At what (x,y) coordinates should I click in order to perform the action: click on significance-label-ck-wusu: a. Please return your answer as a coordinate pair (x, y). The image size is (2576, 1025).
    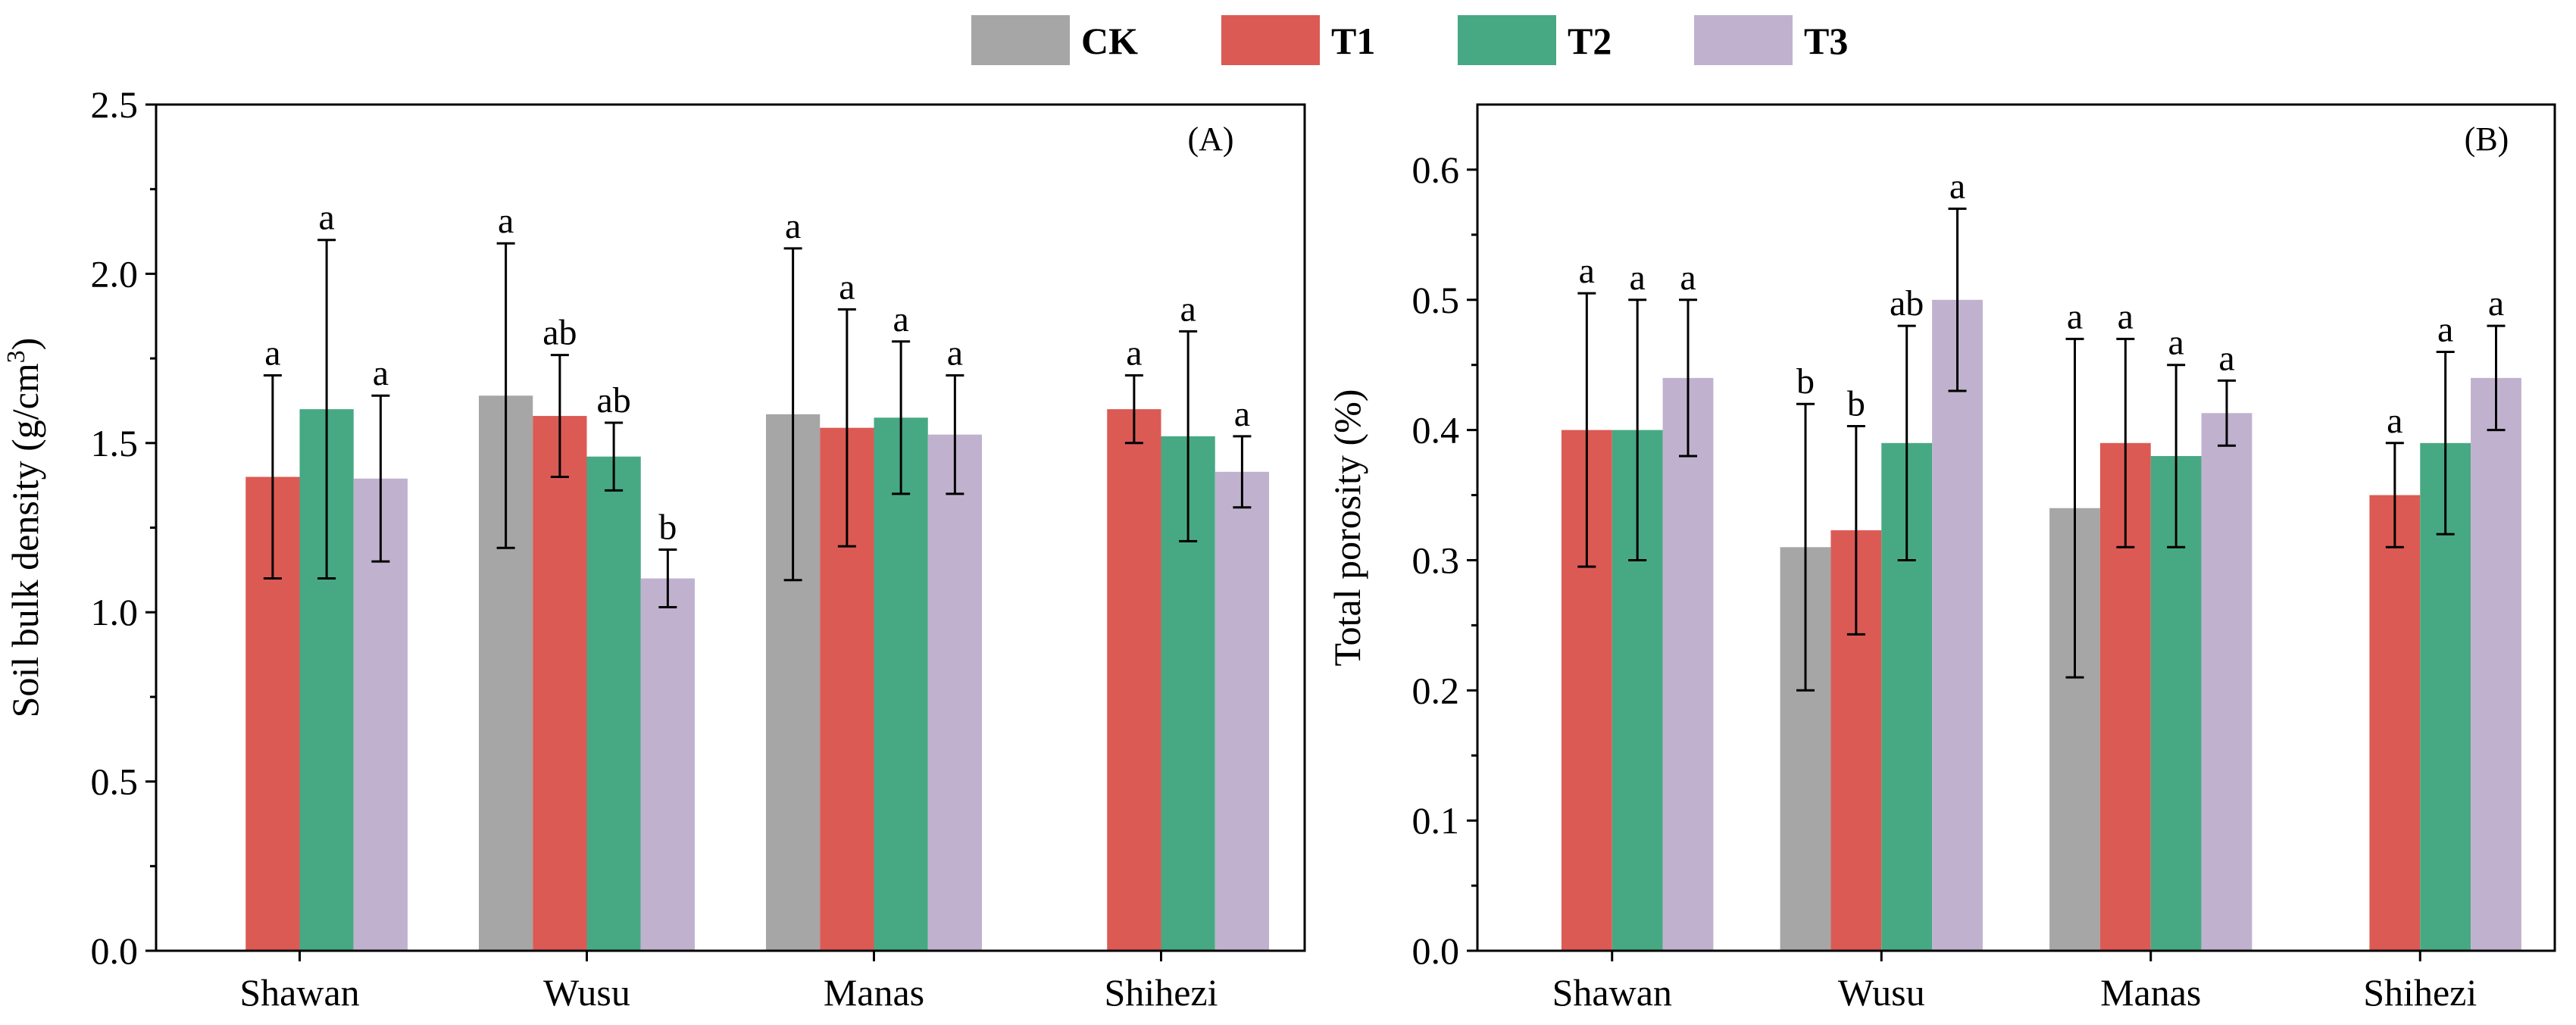
    Looking at the image, I should click on (506, 221).